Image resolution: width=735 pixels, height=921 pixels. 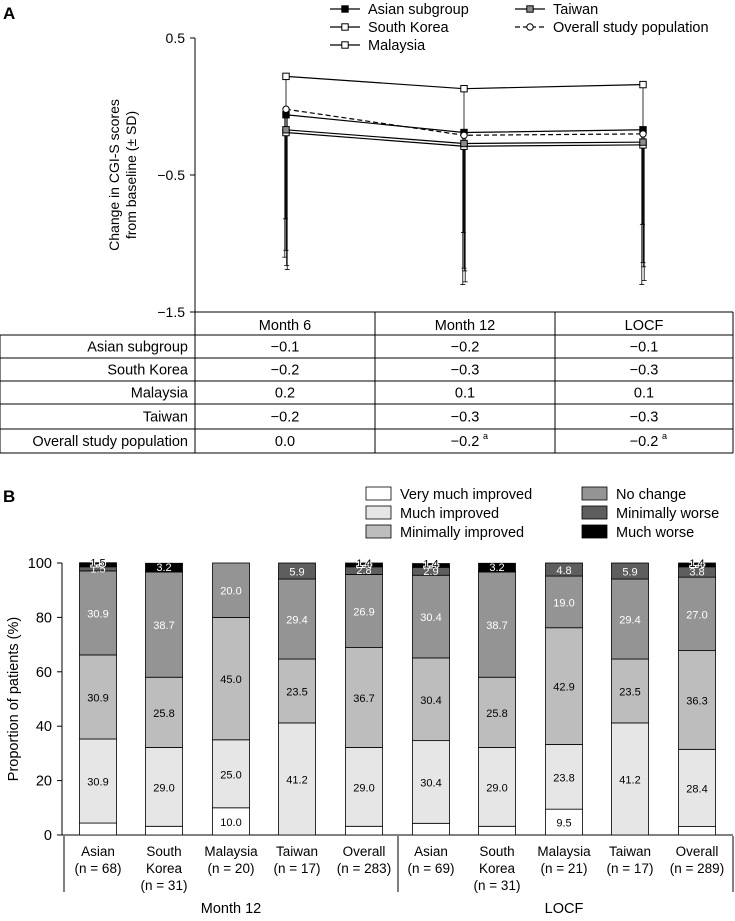 I want to click on category-label: (n = 21), so click(x=564, y=868).